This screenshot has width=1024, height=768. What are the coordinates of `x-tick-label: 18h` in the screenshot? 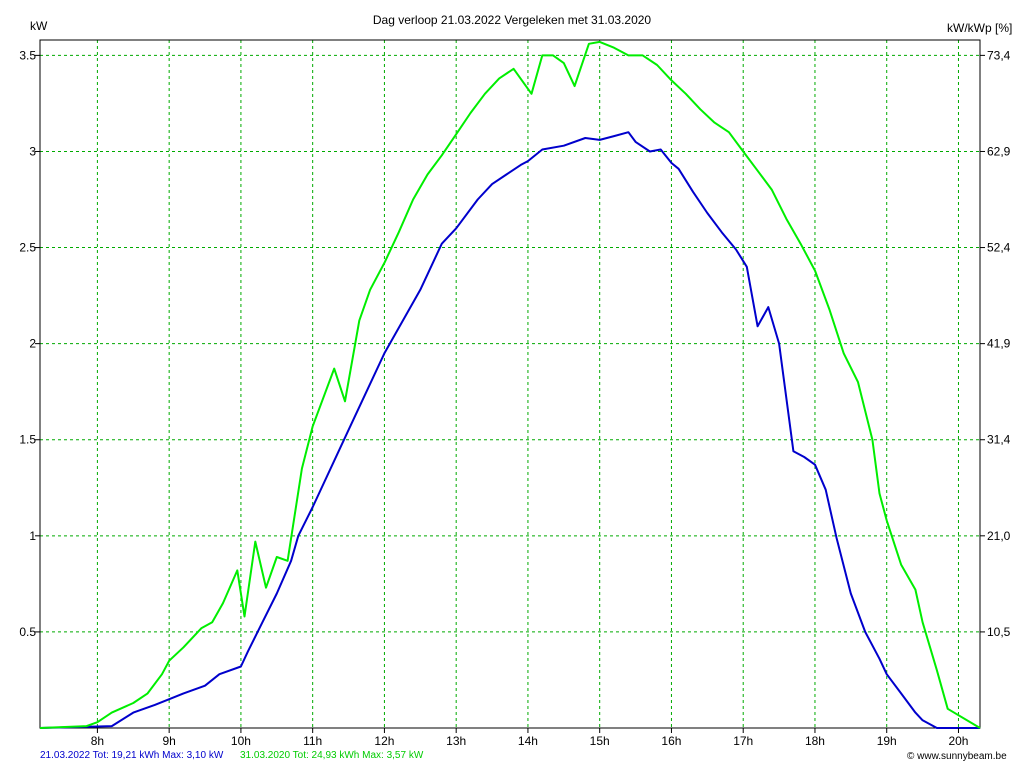 It's located at (815, 741).